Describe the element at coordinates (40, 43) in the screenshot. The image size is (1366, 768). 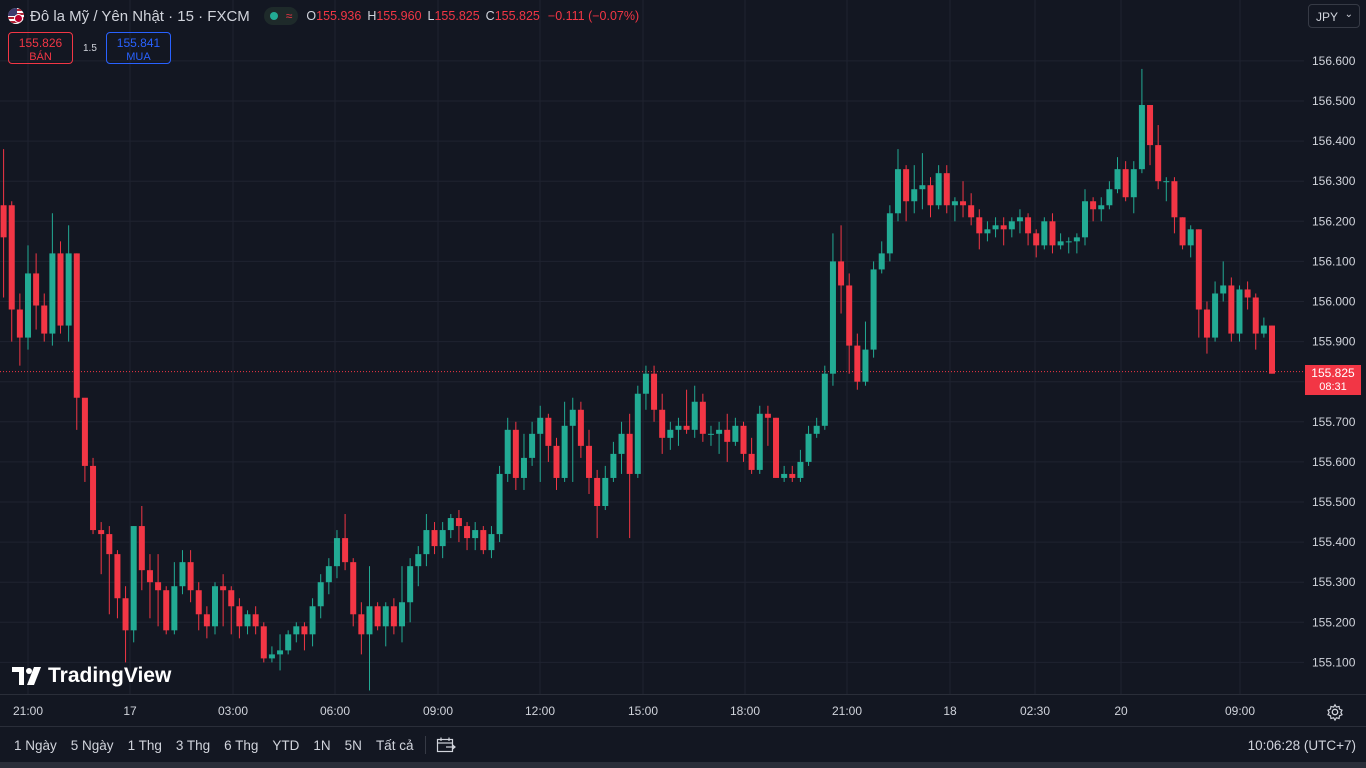
I see `sell-price: 155.826` at that location.